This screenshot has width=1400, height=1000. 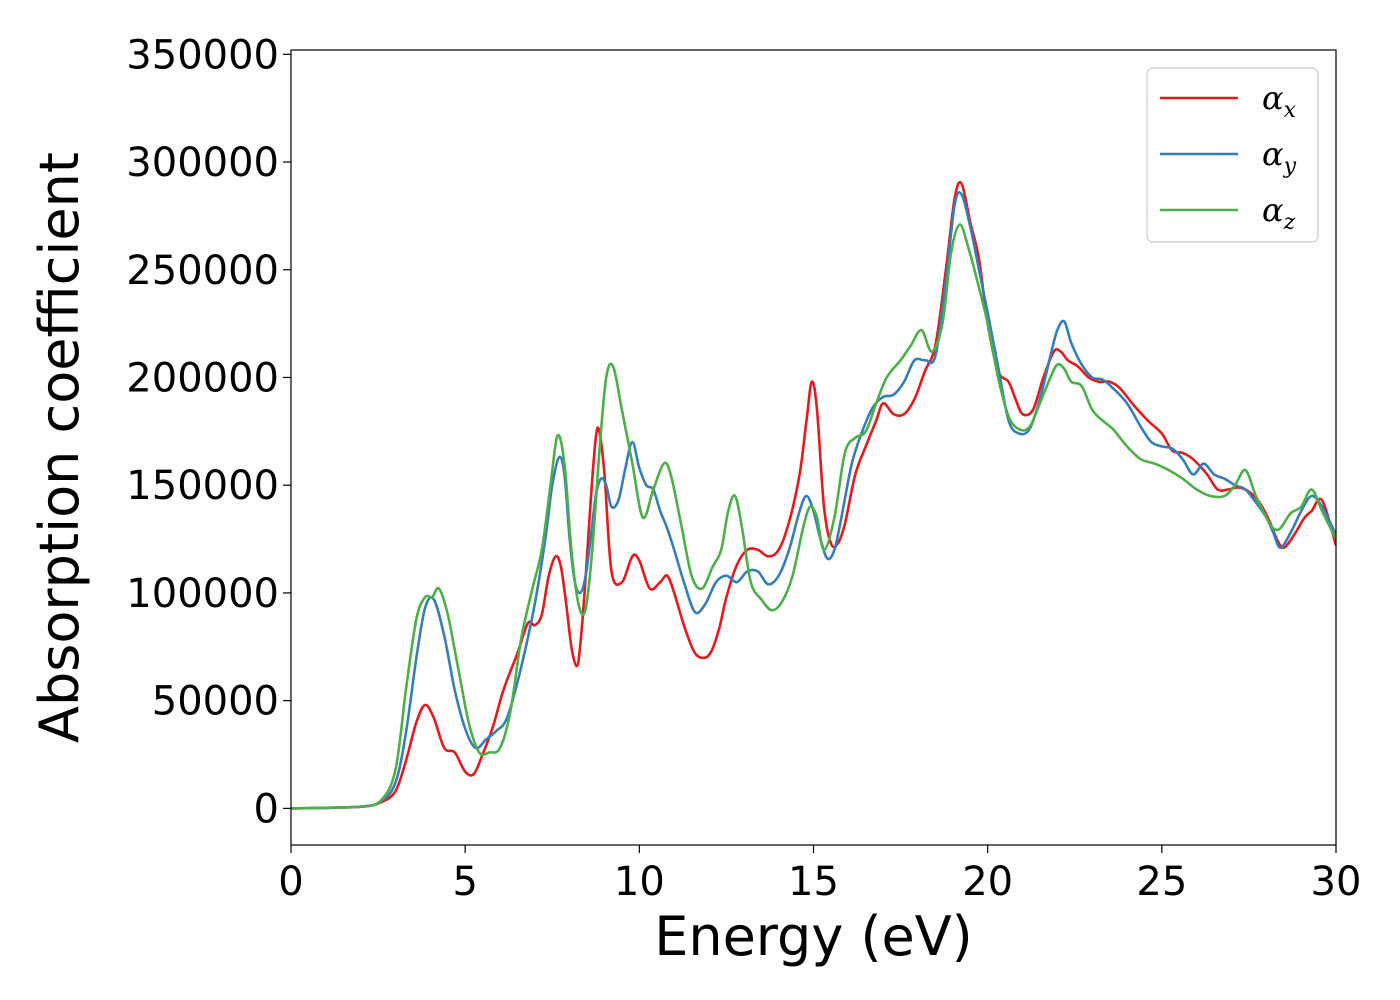 I want to click on x-axis-ticks: 0 5 10 15 20 25 30, so click(x=819, y=875).